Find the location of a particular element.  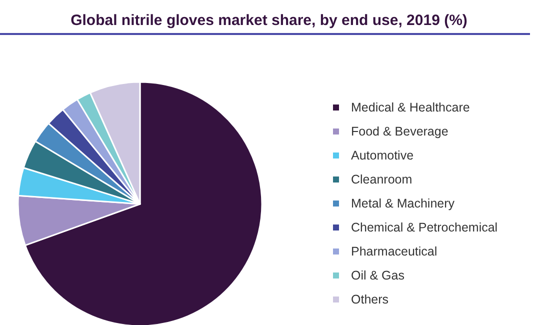

legend-label: Chemical & Petrochemical is located at coordinates (424, 227).